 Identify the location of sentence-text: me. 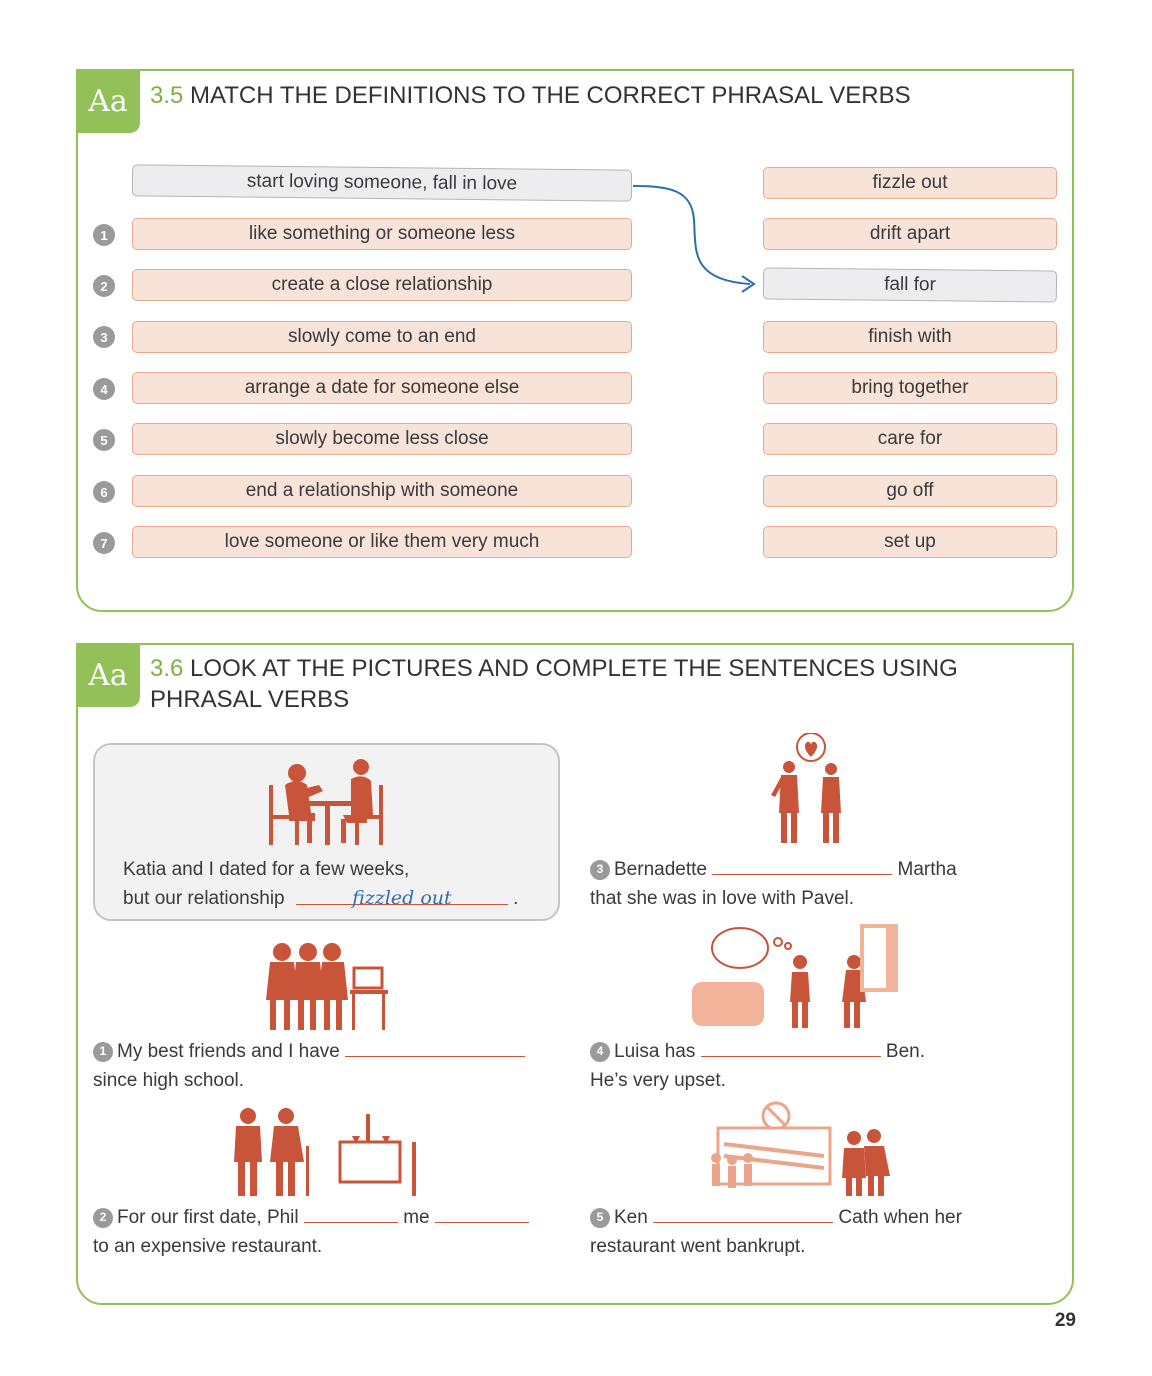
(416, 1217).